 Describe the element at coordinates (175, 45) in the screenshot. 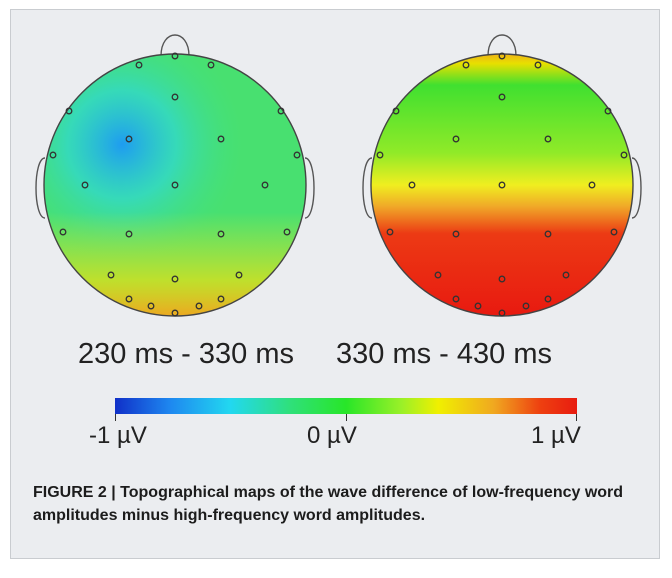

I see `nose-left` at that location.